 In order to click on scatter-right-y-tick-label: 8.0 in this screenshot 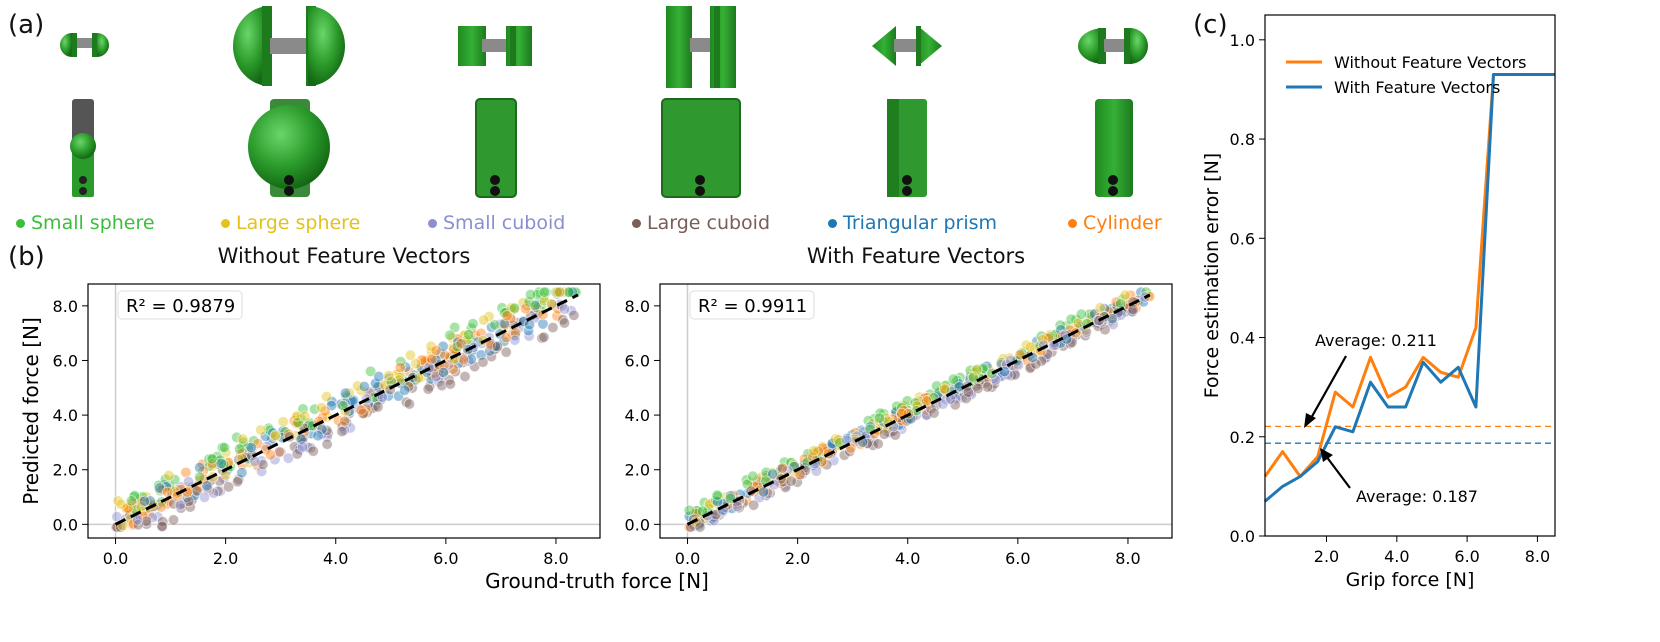, I will do `click(637, 306)`.